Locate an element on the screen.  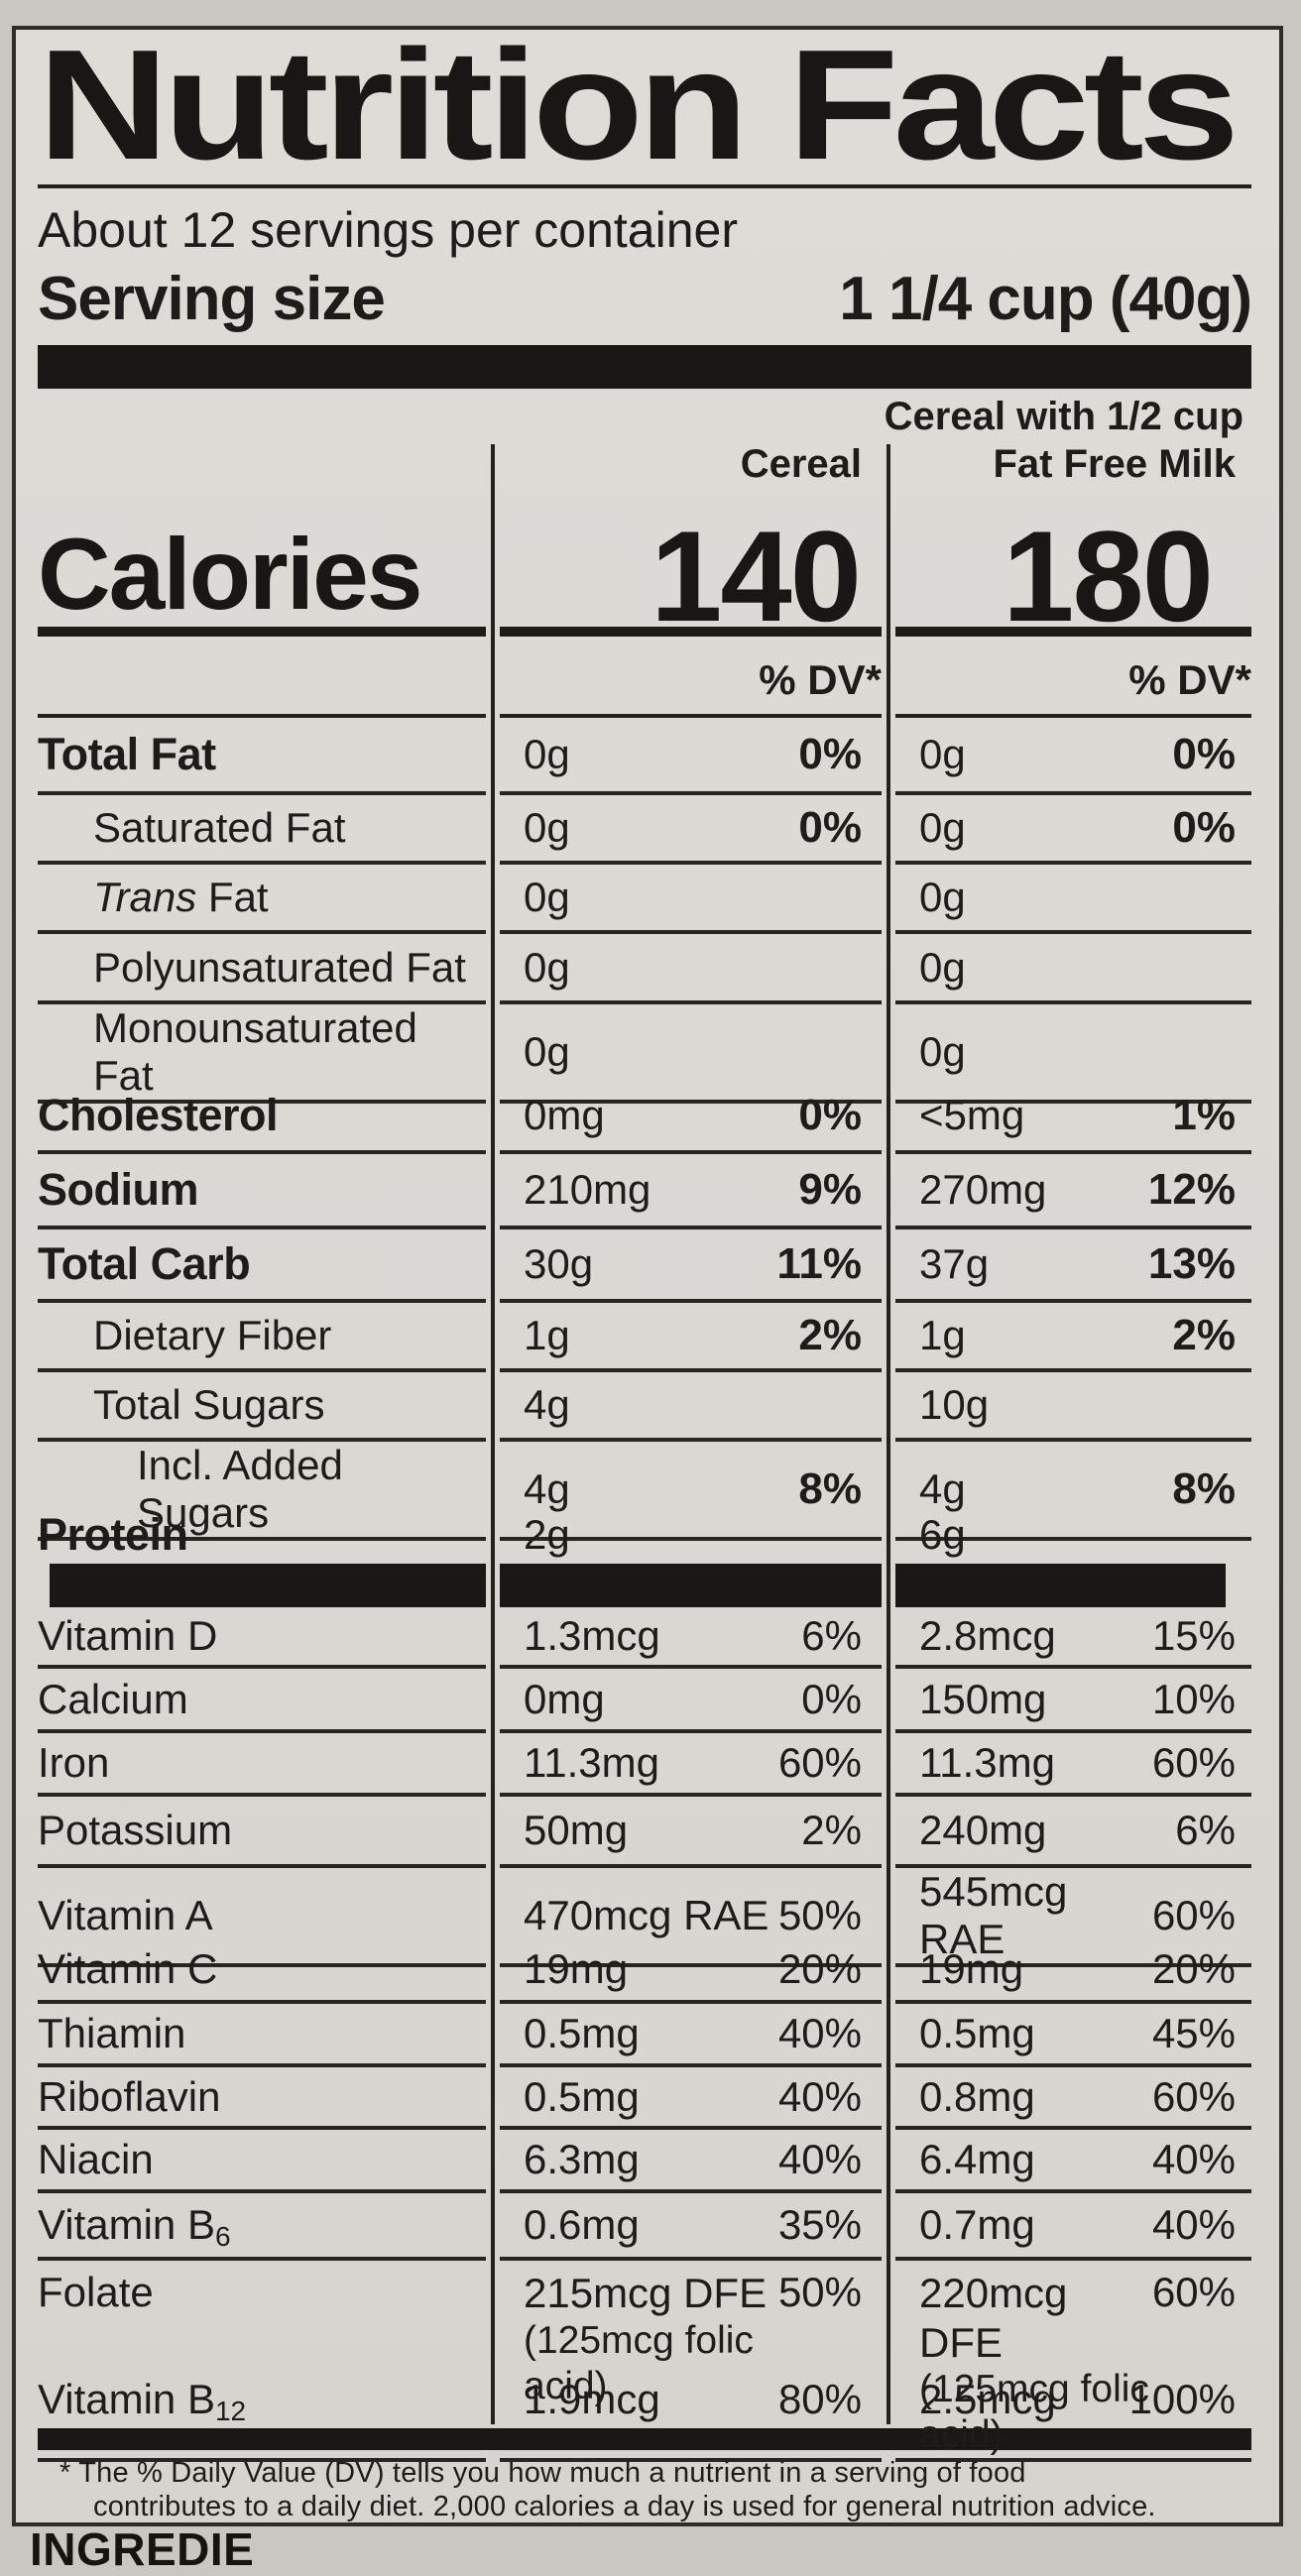
serving-size-value: 1 1/4 cup (40g) is located at coordinates (1045, 299).